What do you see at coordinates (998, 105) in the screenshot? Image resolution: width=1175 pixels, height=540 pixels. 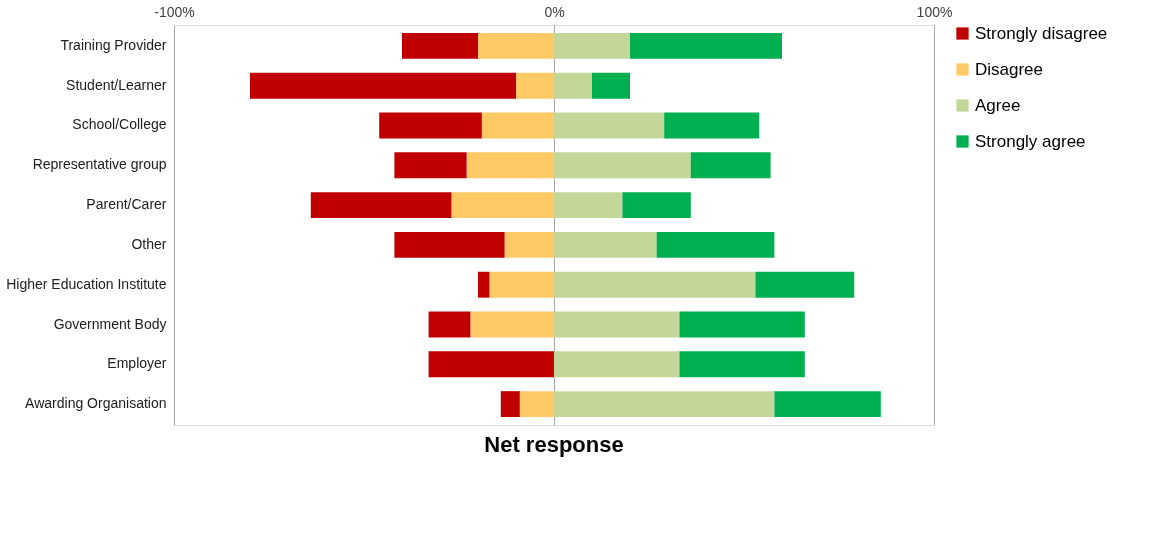 I see `legend-label: Agree` at bounding box center [998, 105].